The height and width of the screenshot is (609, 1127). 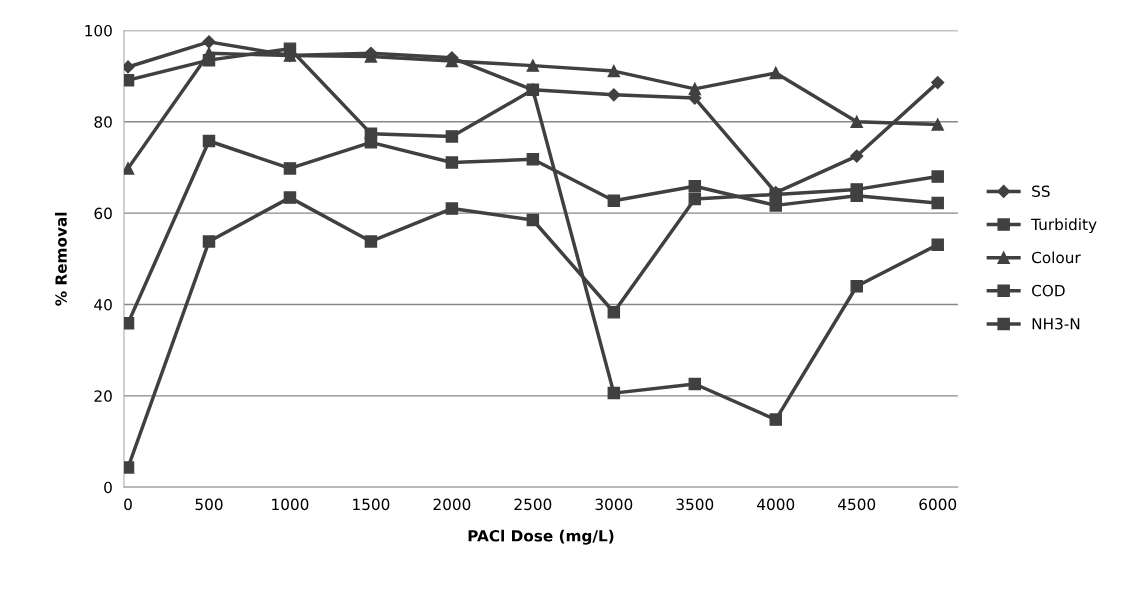 What do you see at coordinates (103, 122) in the screenshot?
I see `y-tick-label: 80` at bounding box center [103, 122].